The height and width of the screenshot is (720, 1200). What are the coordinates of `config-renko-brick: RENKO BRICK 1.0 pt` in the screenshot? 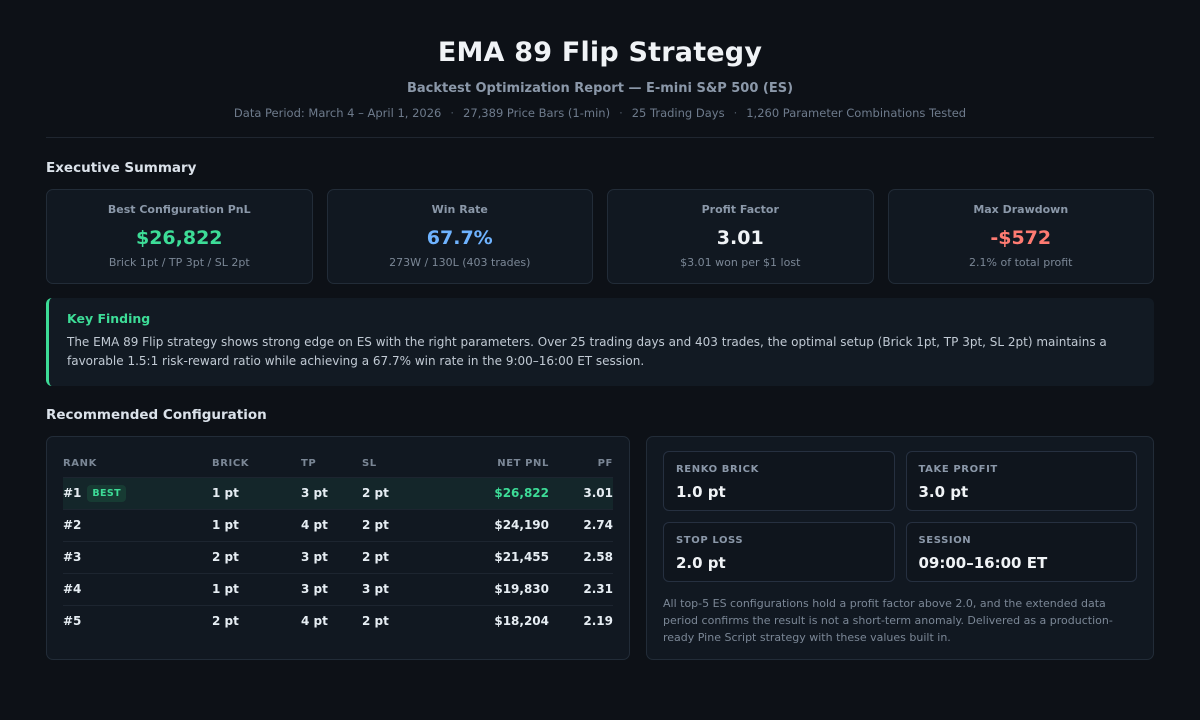 It's located at (779, 481).